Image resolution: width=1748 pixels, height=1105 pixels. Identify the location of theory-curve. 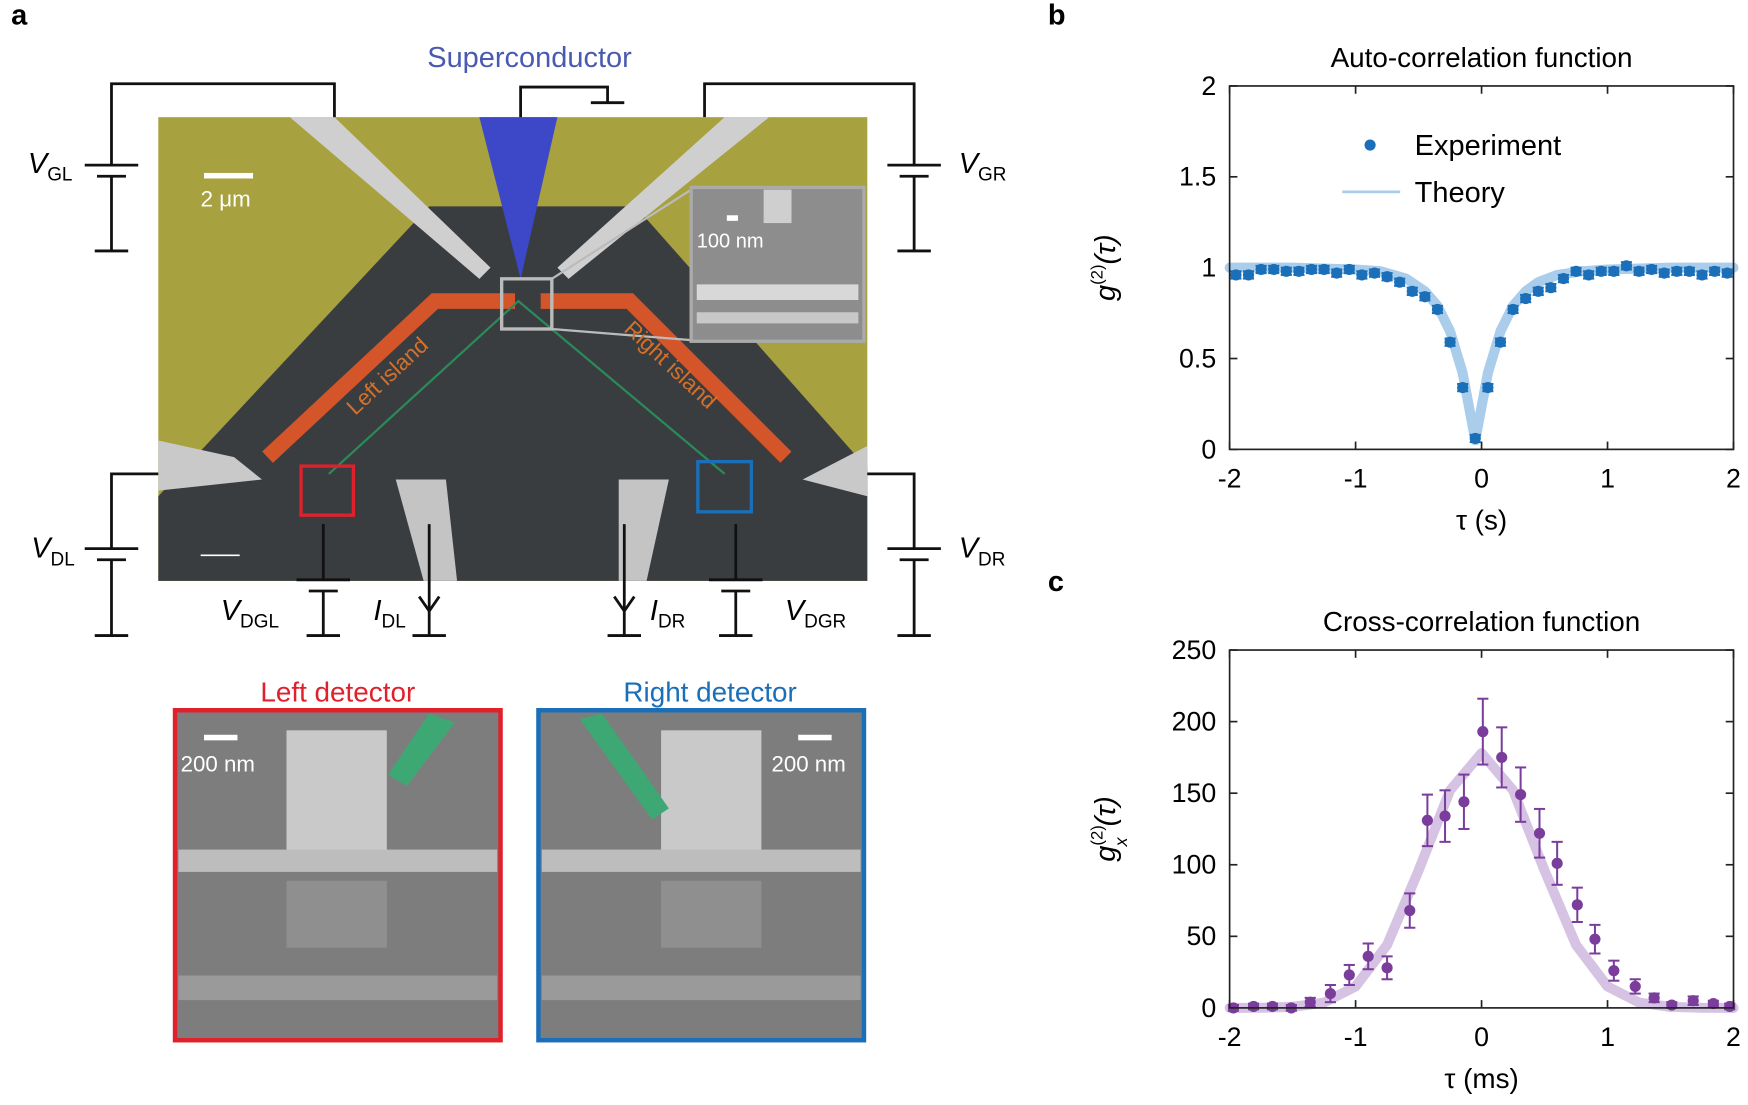
(1481, 880).